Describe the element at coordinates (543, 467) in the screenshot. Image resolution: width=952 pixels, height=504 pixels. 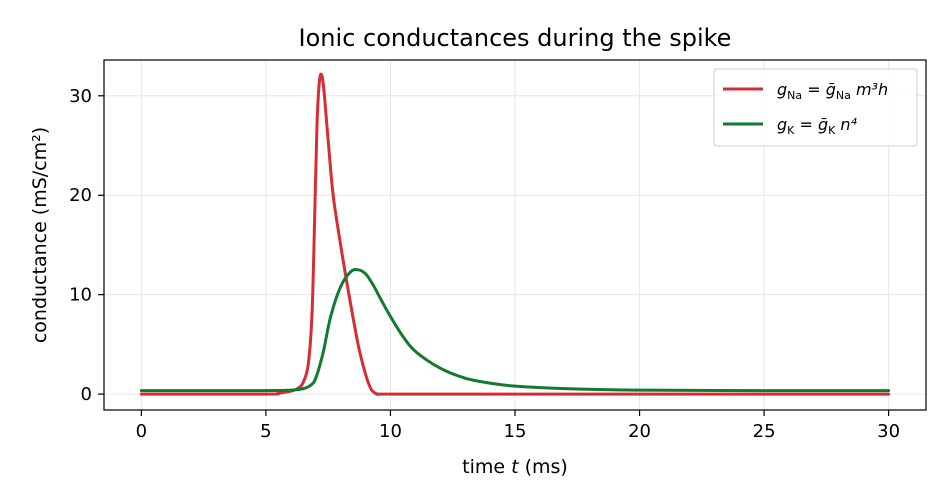
I see `x-axis-label-suffix: (ms)` at that location.